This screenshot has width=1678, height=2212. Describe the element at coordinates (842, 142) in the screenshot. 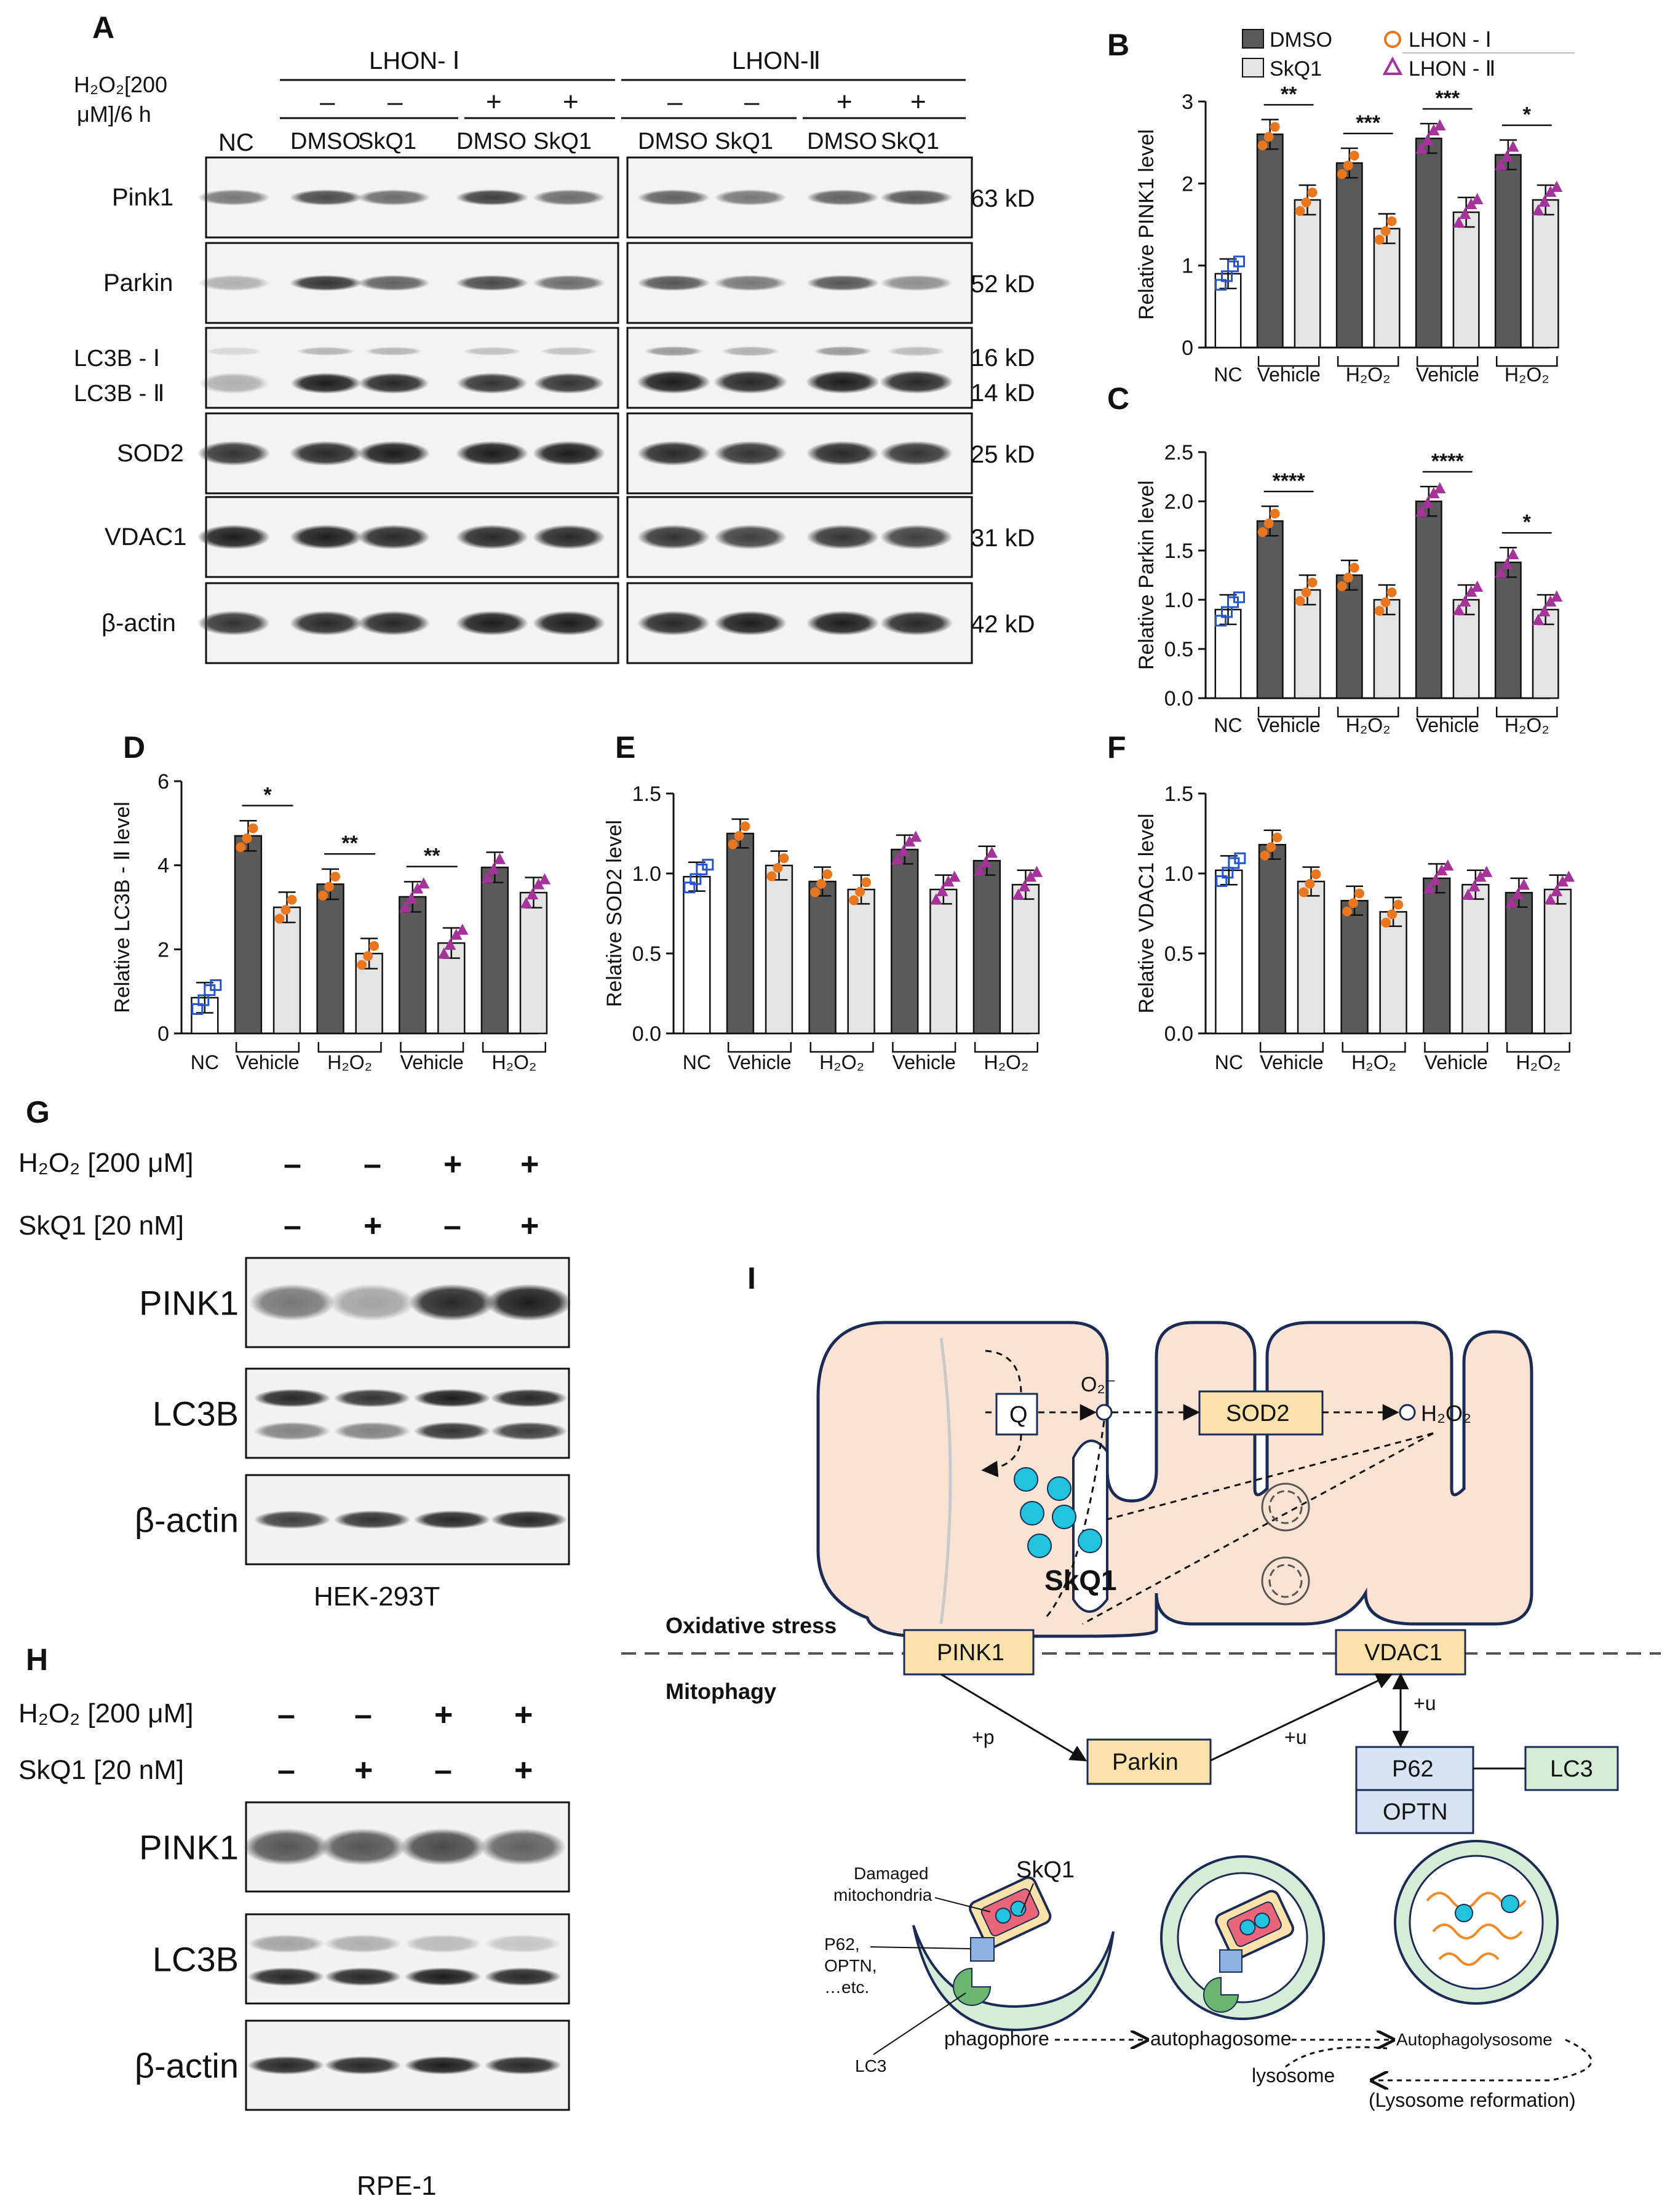

I see `panel-a-lane-label: DMSO` at that location.